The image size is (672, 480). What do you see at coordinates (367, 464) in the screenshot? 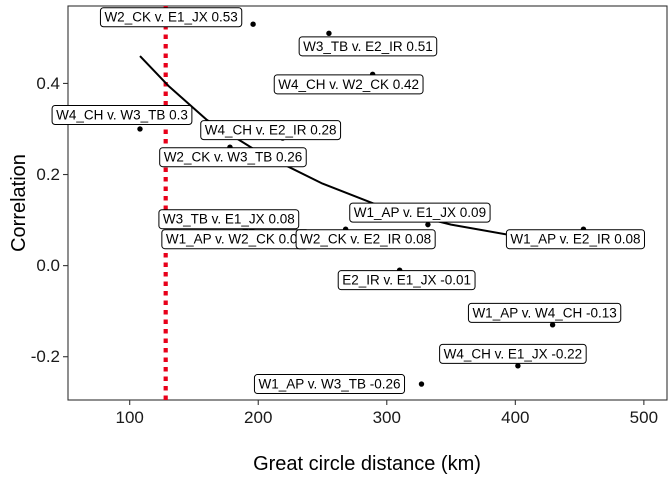
I see `x-axis-title: Great circle distance (km)` at bounding box center [367, 464].